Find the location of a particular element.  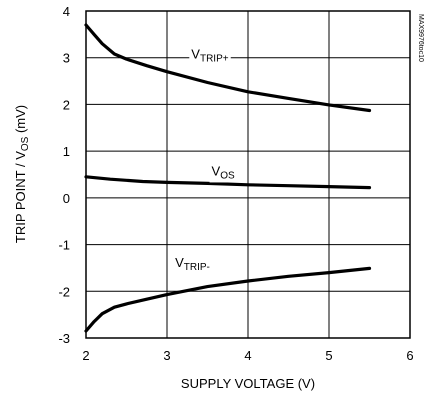

series-label-bg-vos is located at coordinates (223, 172).